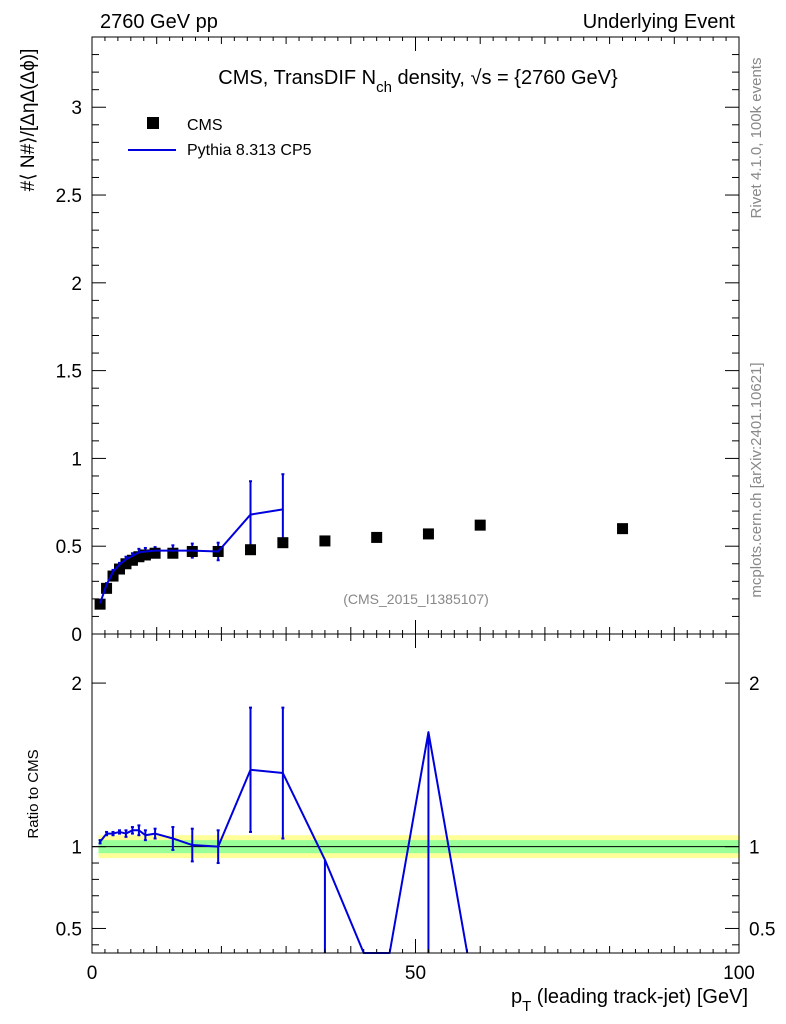 This screenshot has height=1024, width=786. I want to click on ratio-y-axis-label: Ratio to CMS, so click(33, 793).